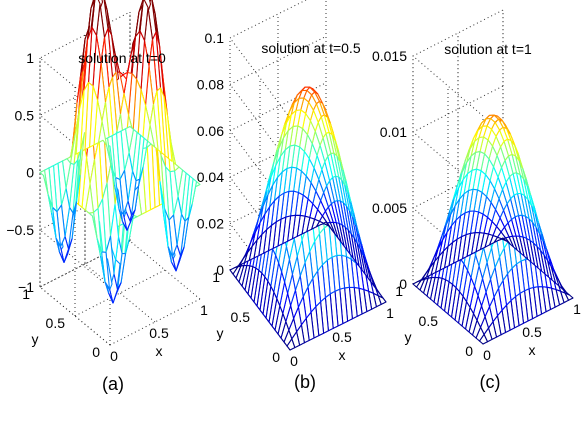 The image size is (584, 439). What do you see at coordinates (30, 58) in the screenshot?
I see `z-tick-label: 1` at bounding box center [30, 58].